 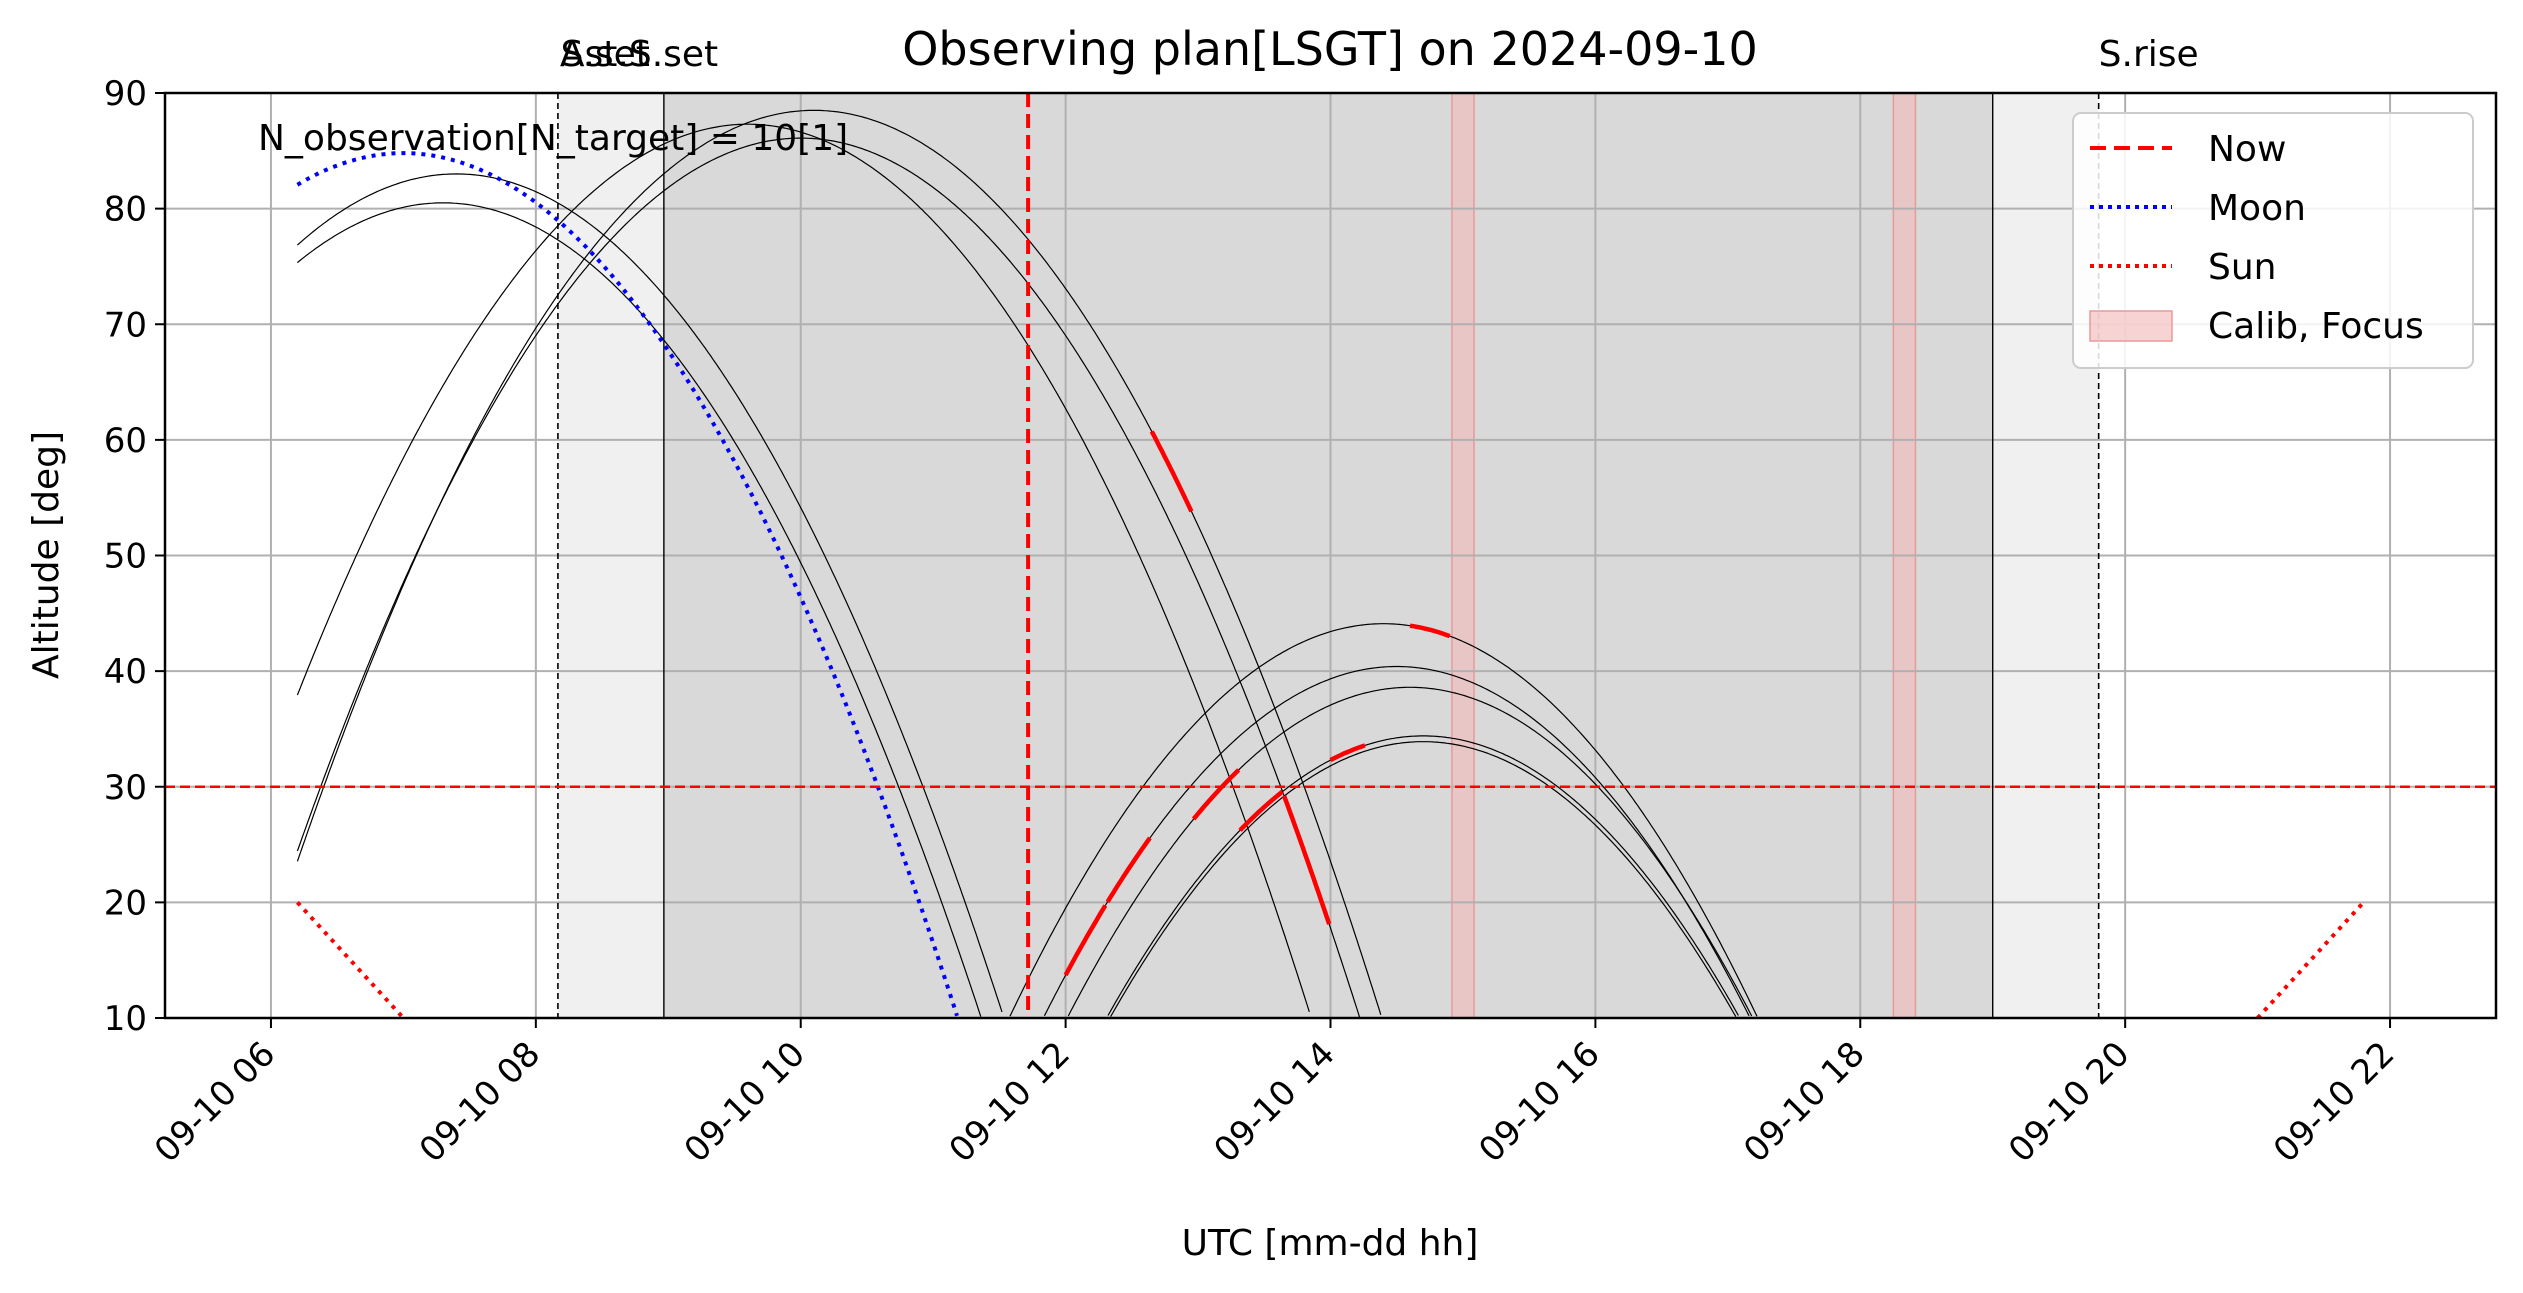 I want to click on y-tick-label: 40, so click(x=125, y=672).